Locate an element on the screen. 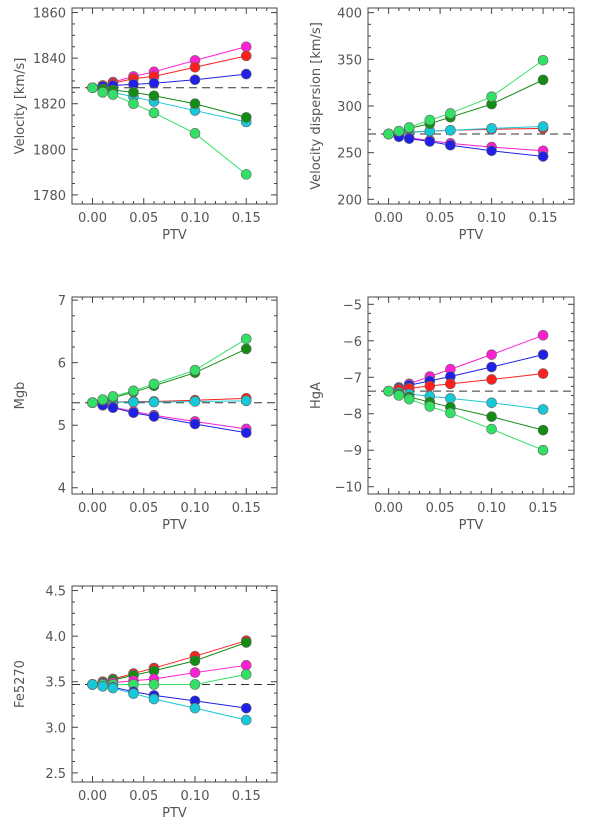 Image resolution: width=600 pixels, height=825 pixels. fe5270-x-tick-label: 0.15 is located at coordinates (246, 796).